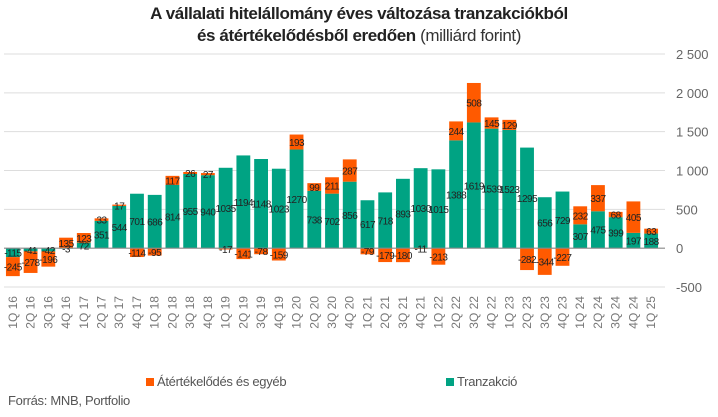  I want to click on x-tick-label: 1Q 24, so click(580, 312).